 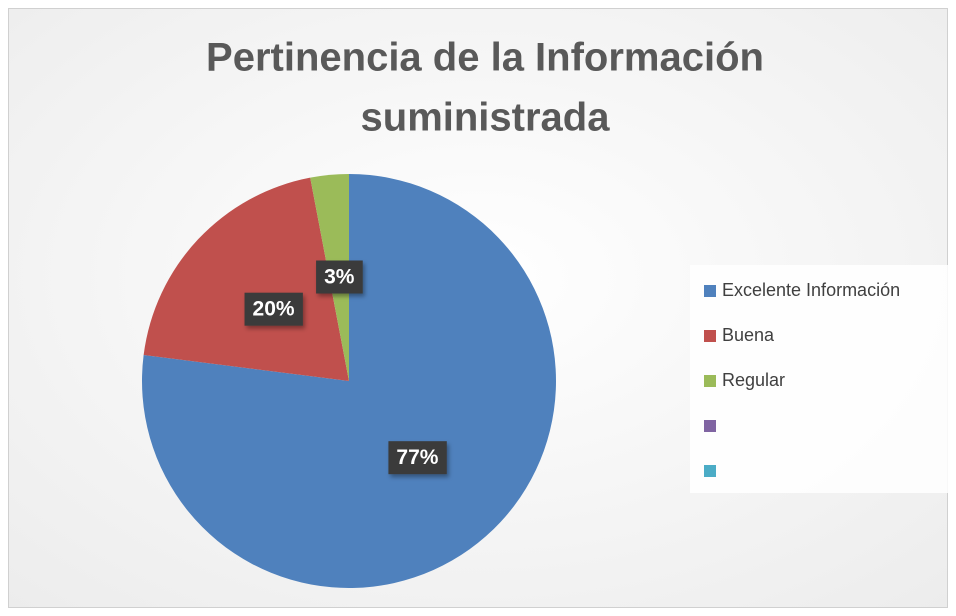 I want to click on data-labels: 77% 20% 3%, so click(x=345, y=367).